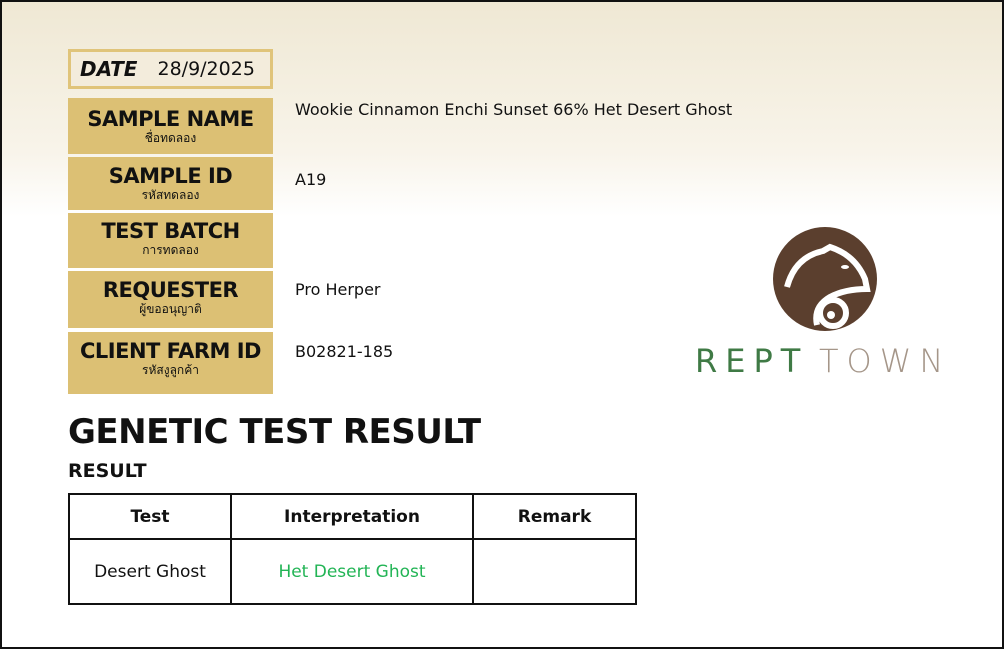 The width and height of the screenshot is (1004, 649). I want to click on table-header-row: Test Interpretation Remark, so click(352, 516).